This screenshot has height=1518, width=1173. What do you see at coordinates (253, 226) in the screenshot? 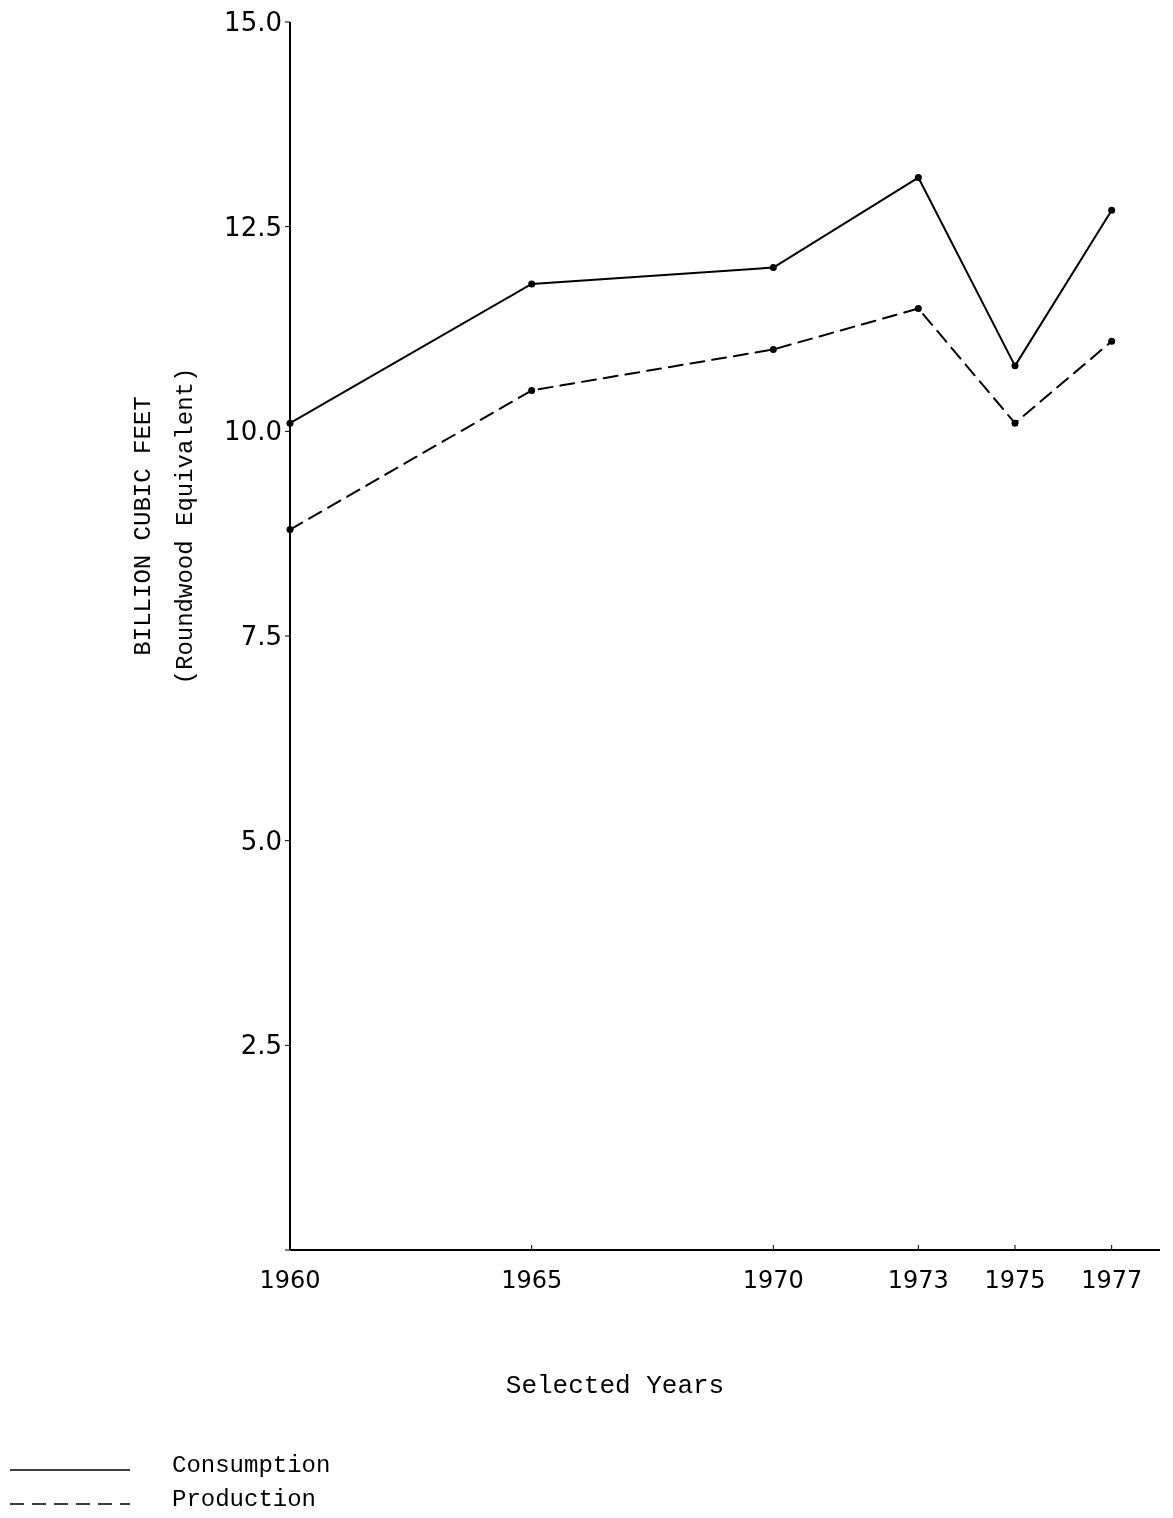
I see `y-tick-label: 12.5` at bounding box center [253, 226].